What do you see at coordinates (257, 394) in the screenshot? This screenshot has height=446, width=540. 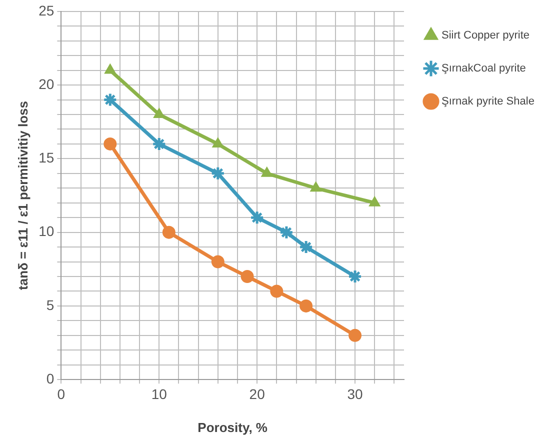 I see `x-tick-label: 20` at bounding box center [257, 394].